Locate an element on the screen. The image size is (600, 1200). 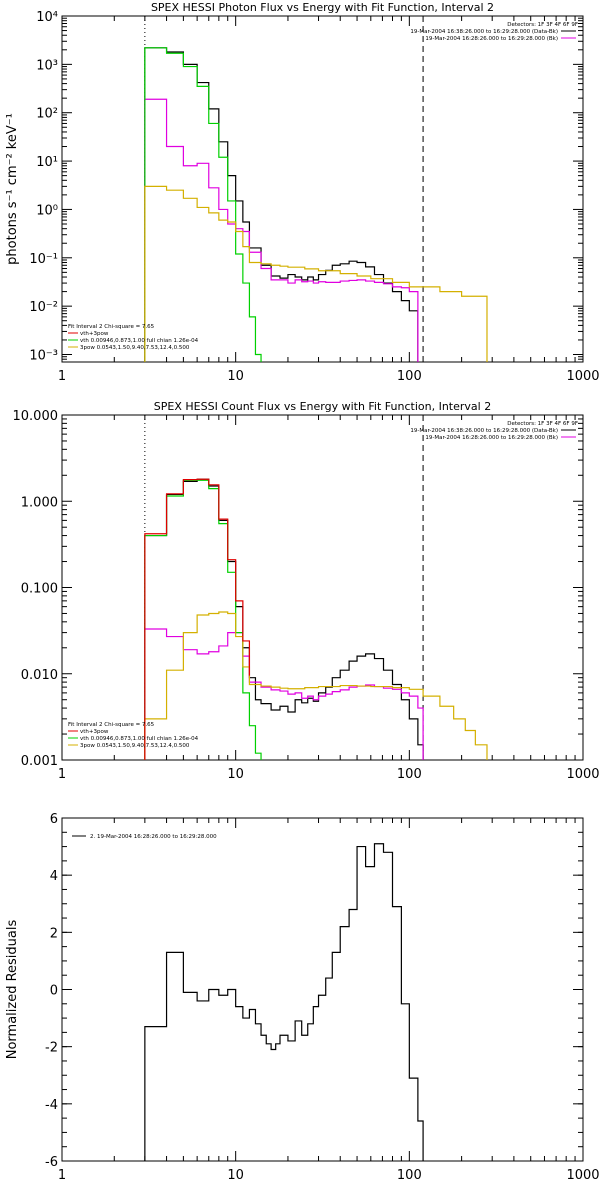
y-tick-label: 1.000 is located at coordinates (39, 502).